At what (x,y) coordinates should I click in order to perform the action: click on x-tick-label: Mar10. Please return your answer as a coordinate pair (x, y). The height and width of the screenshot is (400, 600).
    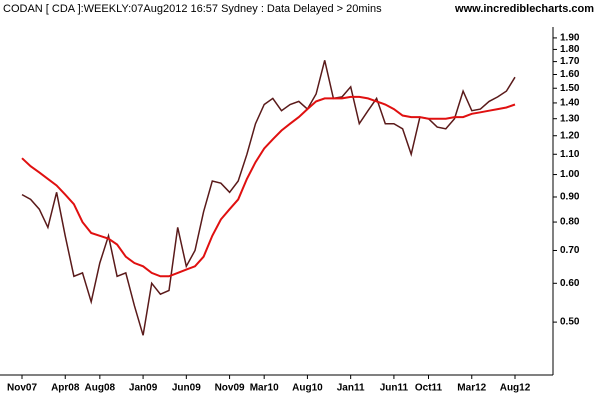
    Looking at the image, I should click on (264, 388).